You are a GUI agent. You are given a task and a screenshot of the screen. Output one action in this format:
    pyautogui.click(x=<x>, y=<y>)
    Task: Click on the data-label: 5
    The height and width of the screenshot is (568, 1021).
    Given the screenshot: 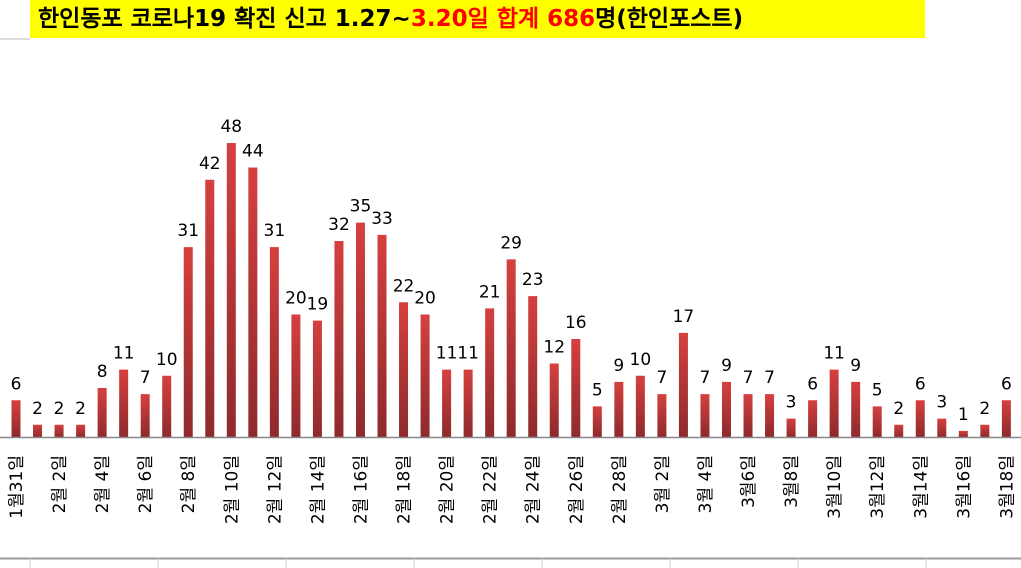 What is the action you would take?
    pyautogui.click(x=597, y=390)
    